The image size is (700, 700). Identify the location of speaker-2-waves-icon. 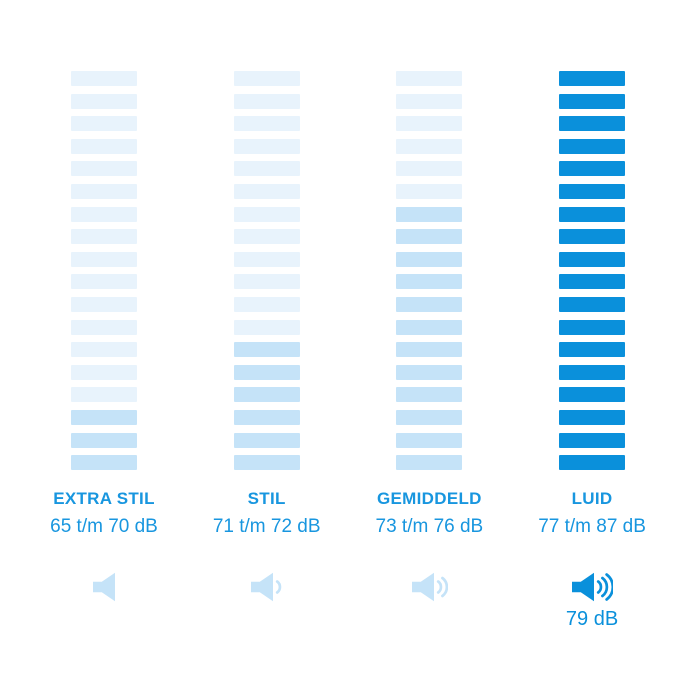
(429, 587).